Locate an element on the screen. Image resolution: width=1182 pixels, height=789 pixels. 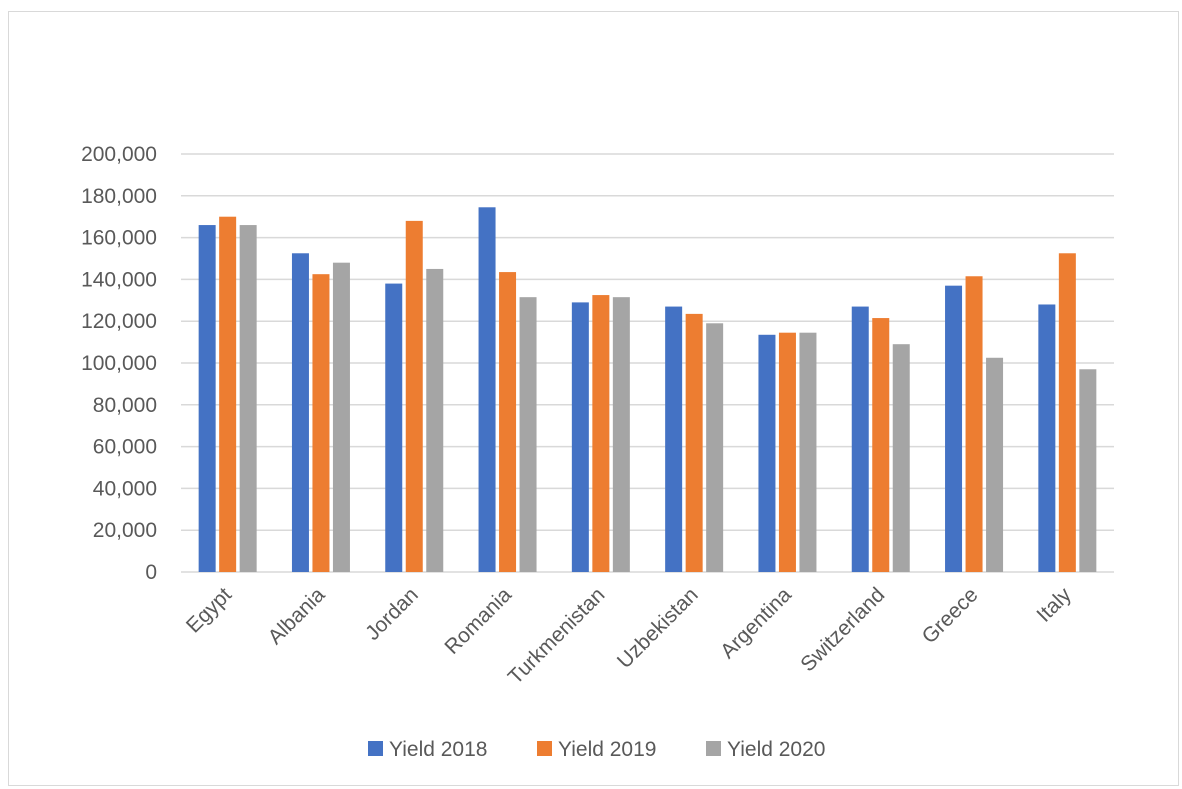
bar-italy-yield-2018 is located at coordinates (1047, 438).